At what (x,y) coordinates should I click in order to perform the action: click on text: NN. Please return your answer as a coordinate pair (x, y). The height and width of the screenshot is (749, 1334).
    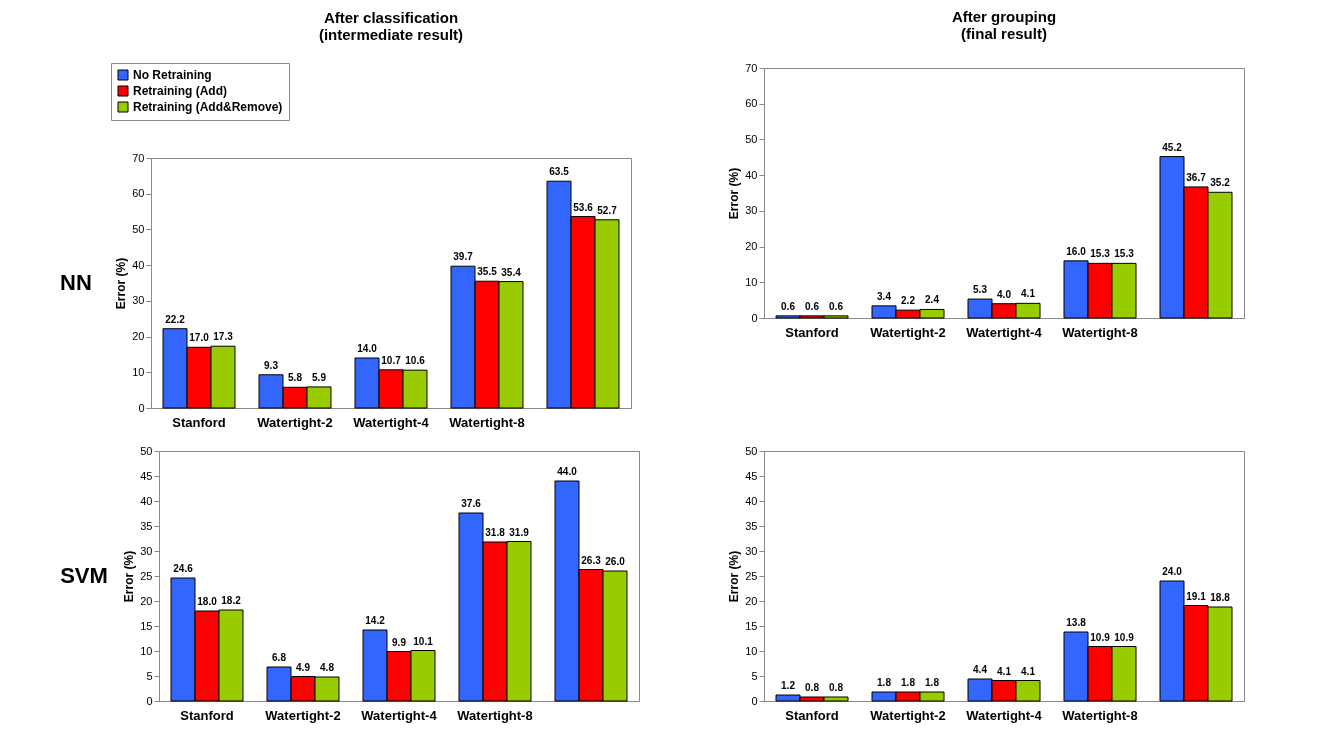
    Looking at the image, I should click on (76, 282).